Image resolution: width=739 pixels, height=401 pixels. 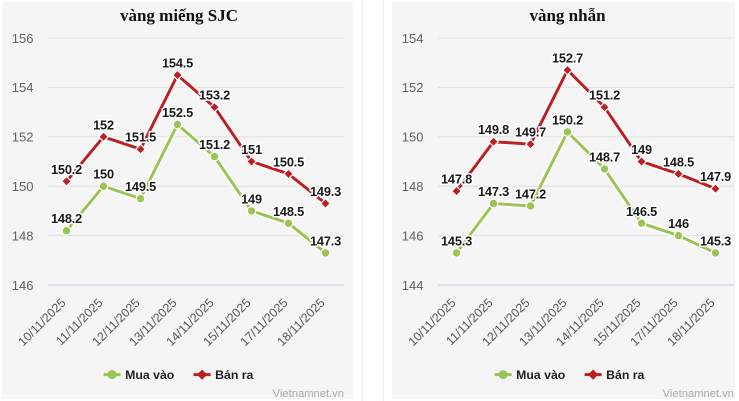 I want to click on svg-text: 148.7, so click(x=604, y=156).